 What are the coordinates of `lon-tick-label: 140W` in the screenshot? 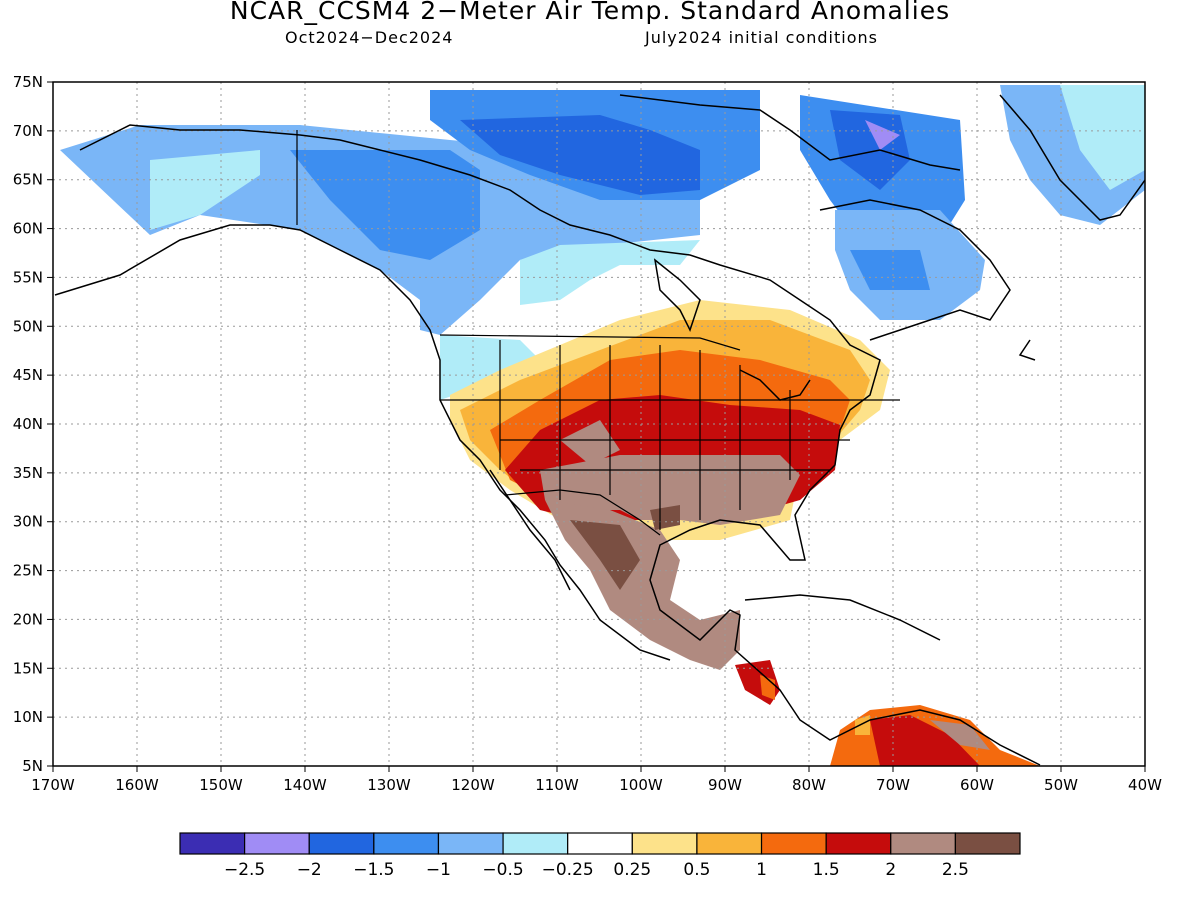 It's located at (305, 785).